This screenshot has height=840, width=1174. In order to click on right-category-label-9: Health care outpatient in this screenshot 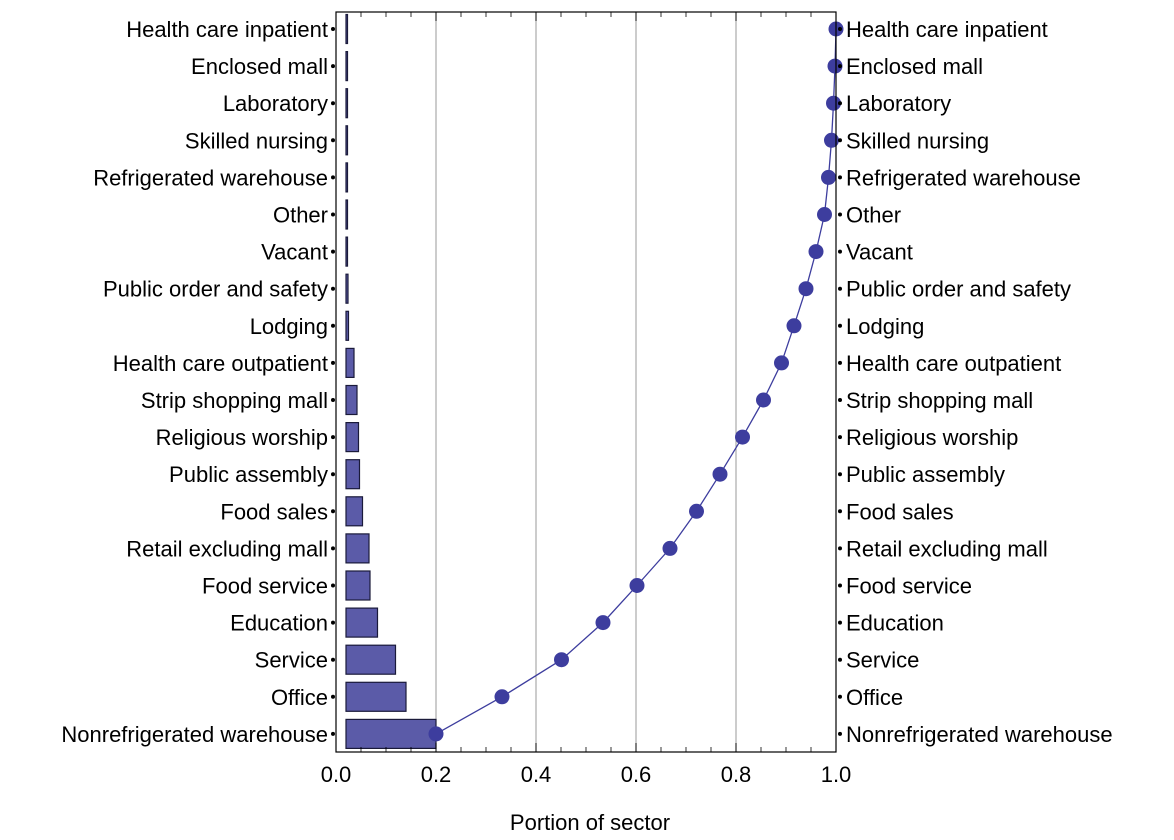, I will do `click(953, 363)`.